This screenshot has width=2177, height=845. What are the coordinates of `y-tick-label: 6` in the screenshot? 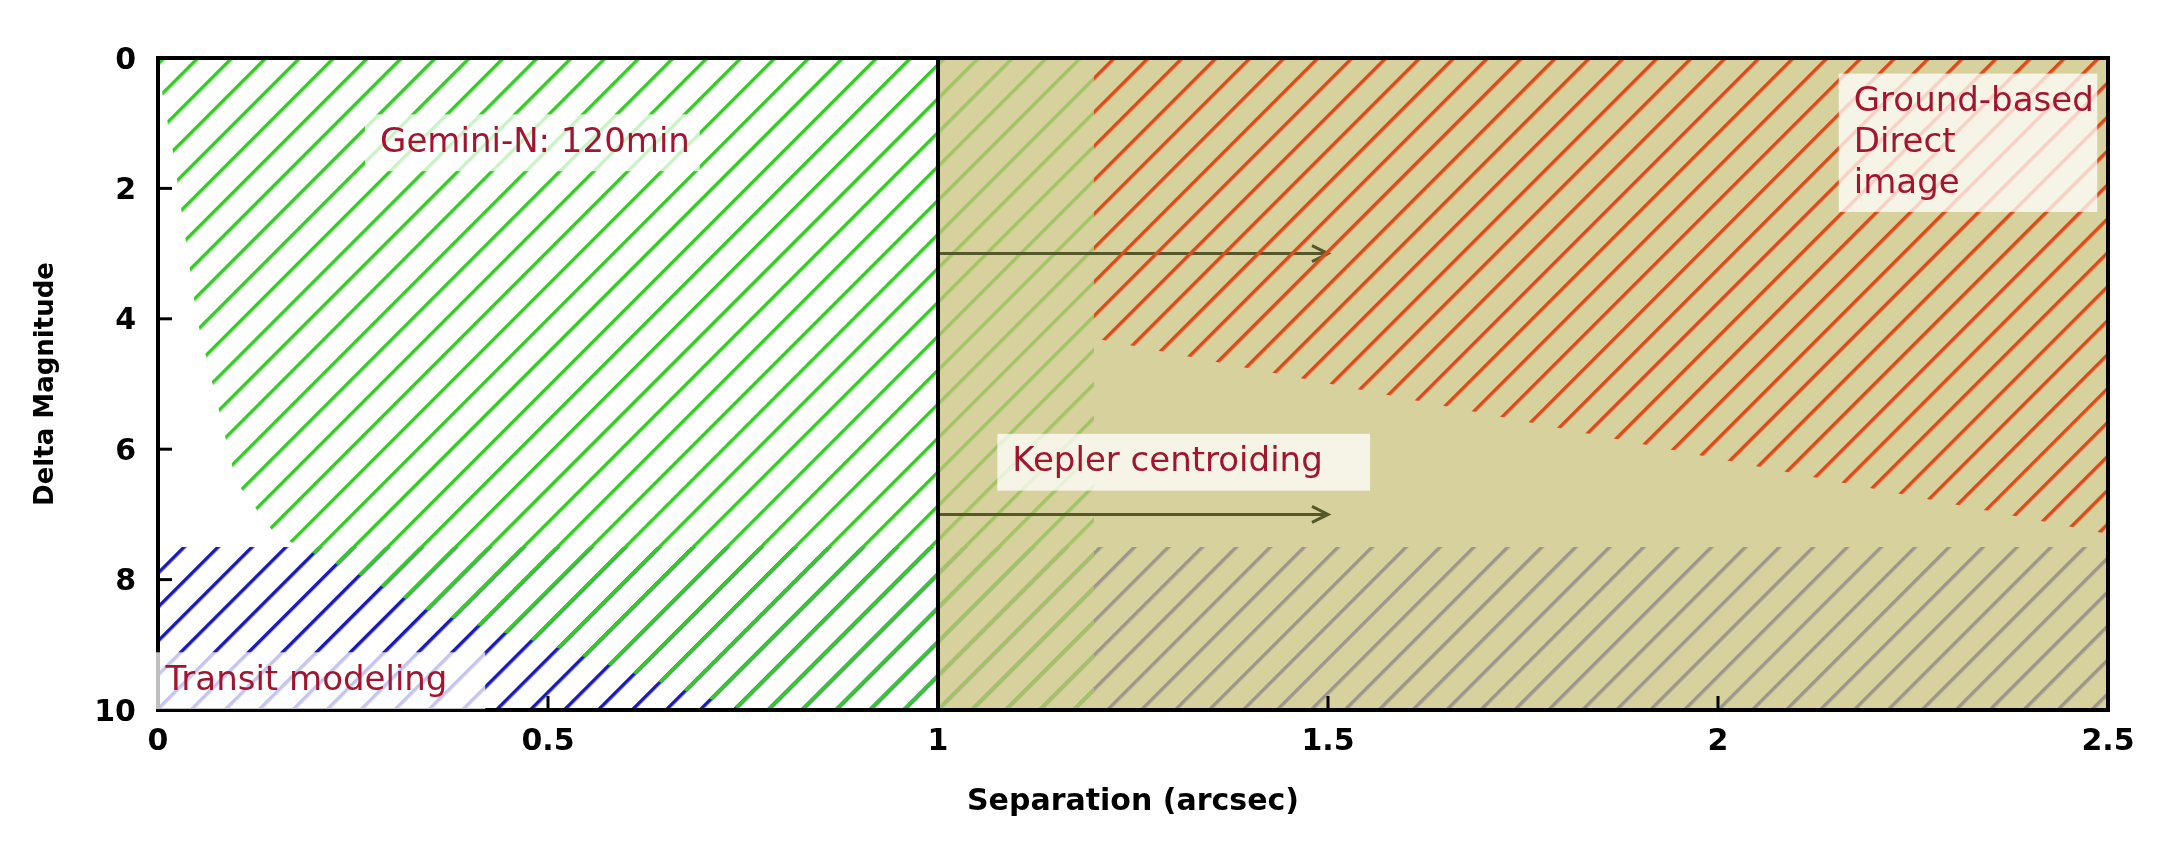 It's located at (125, 449).